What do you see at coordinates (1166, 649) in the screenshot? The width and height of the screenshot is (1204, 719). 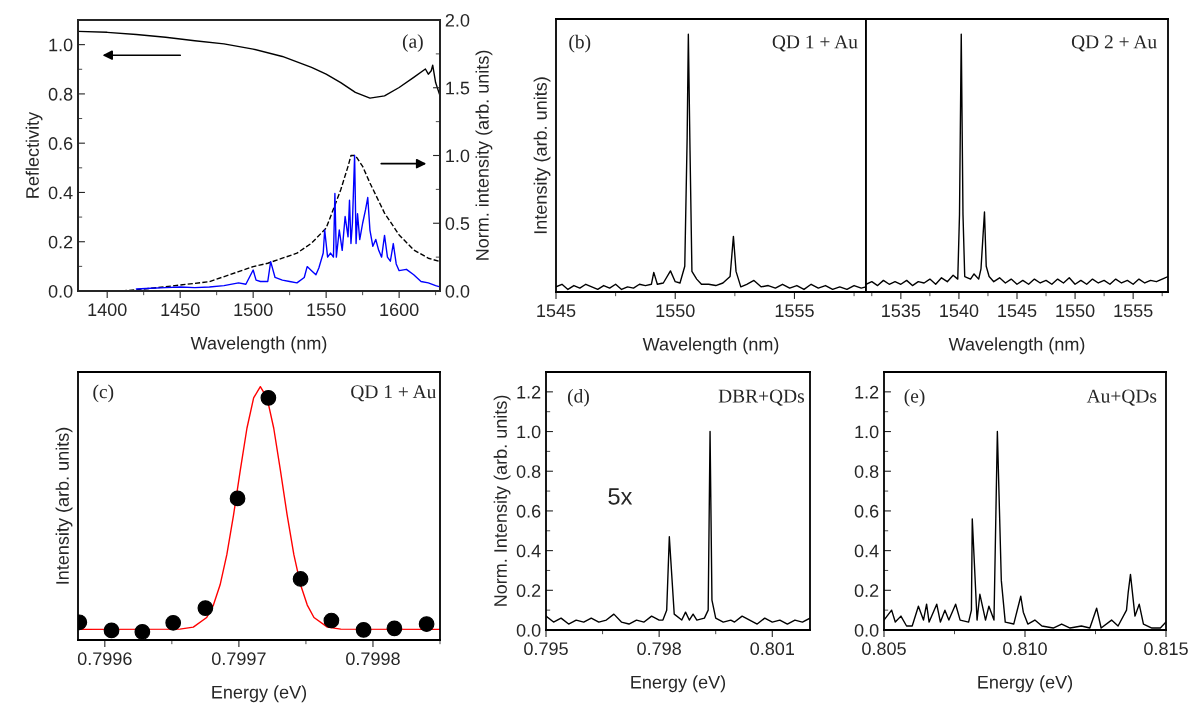 I see `x-tick-label: 0.815` at bounding box center [1166, 649].